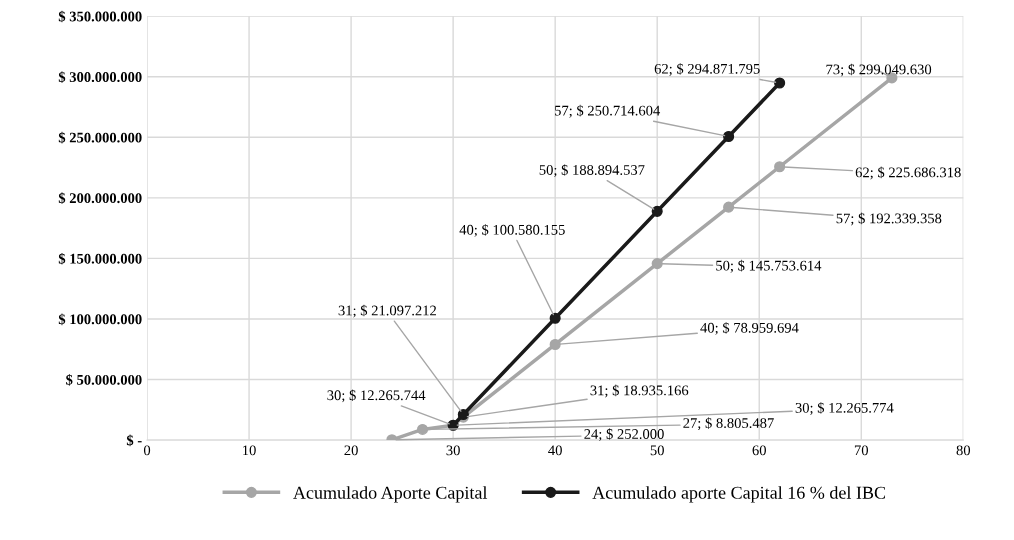 Image resolution: width=1014 pixels, height=540 pixels. I want to click on data-label: 31; $ 18.935.166, so click(639, 391).